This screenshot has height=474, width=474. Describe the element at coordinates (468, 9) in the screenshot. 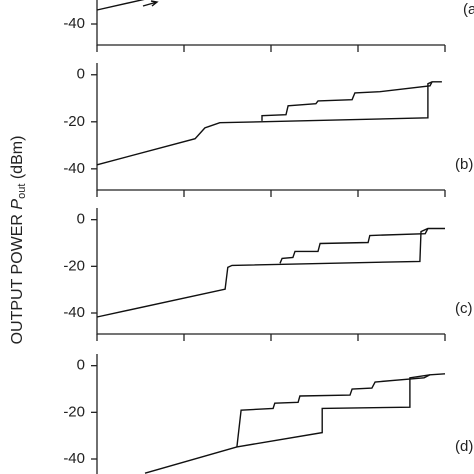

I see `panel-label: (a)` at that location.